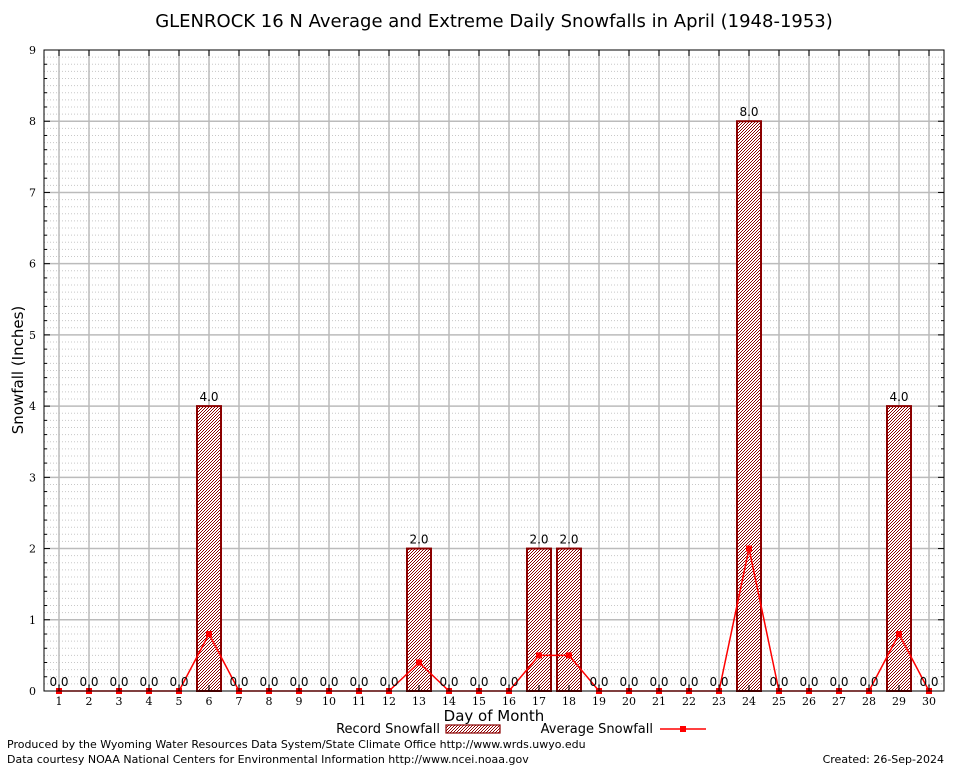 This screenshot has width=954, height=768. Describe the element at coordinates (149, 701) in the screenshot. I see `x-tick-label: 4` at that location.